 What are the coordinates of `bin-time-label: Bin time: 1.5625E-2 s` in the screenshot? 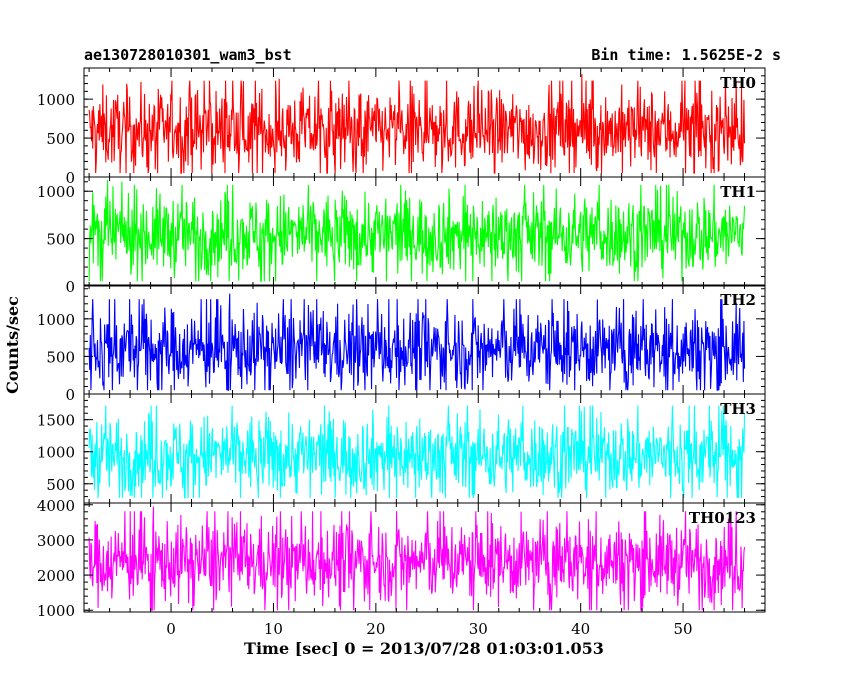 It's located at (686, 55).